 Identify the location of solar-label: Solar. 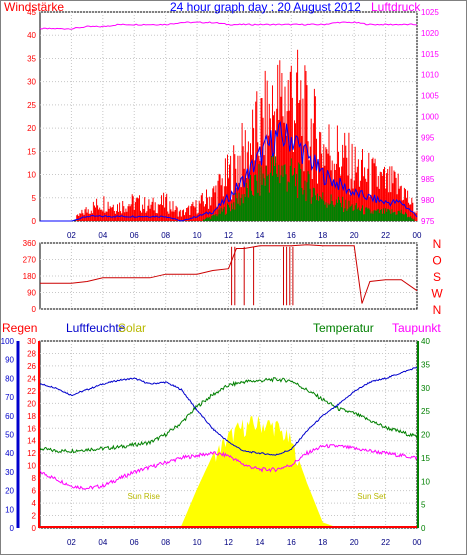
(132, 328).